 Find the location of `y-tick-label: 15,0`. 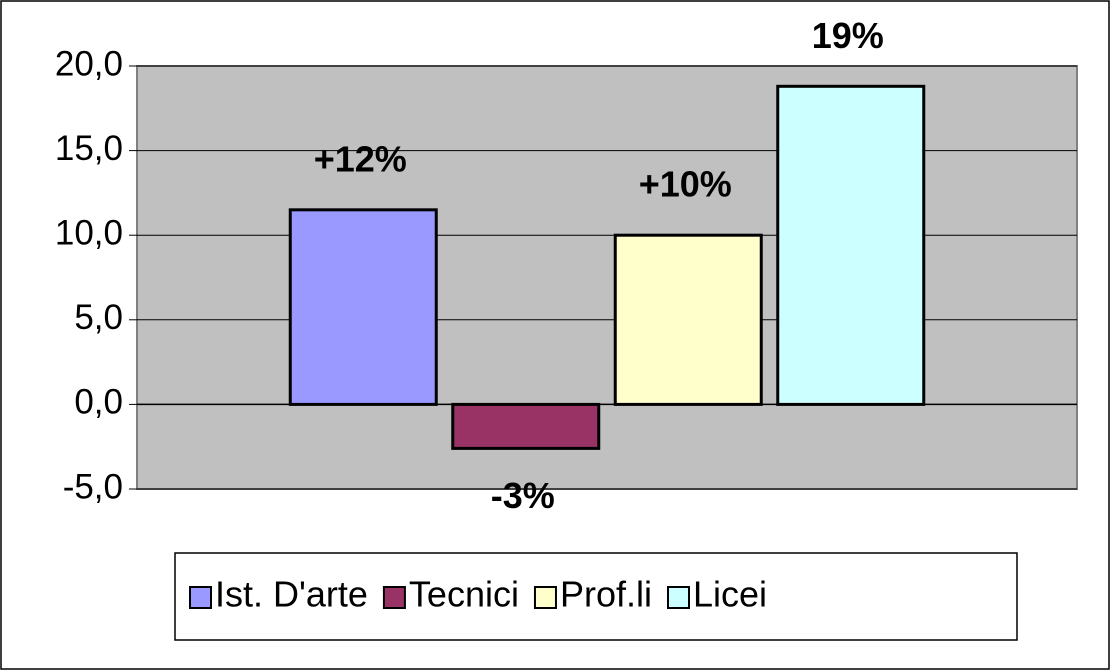

y-tick-label: 15,0 is located at coordinates (89, 148).